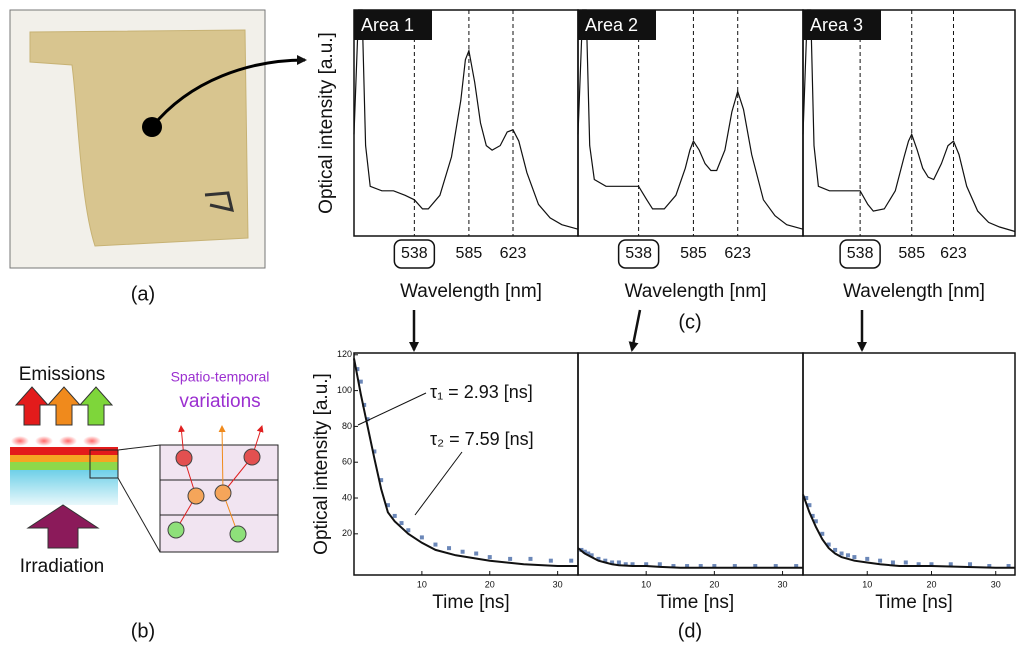 Image resolution: width=1016 pixels, height=645 pixels. I want to click on panel-label: (b), so click(143, 631).